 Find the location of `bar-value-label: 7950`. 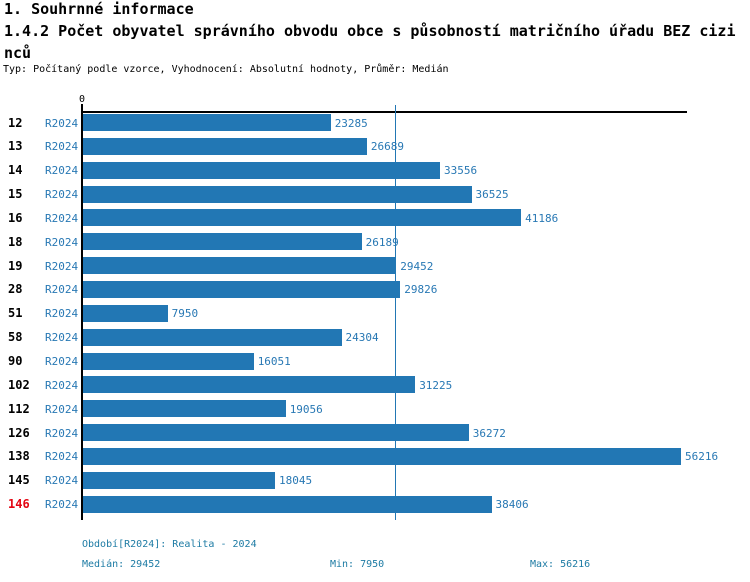

bar-value-label: 7950 is located at coordinates (185, 314).